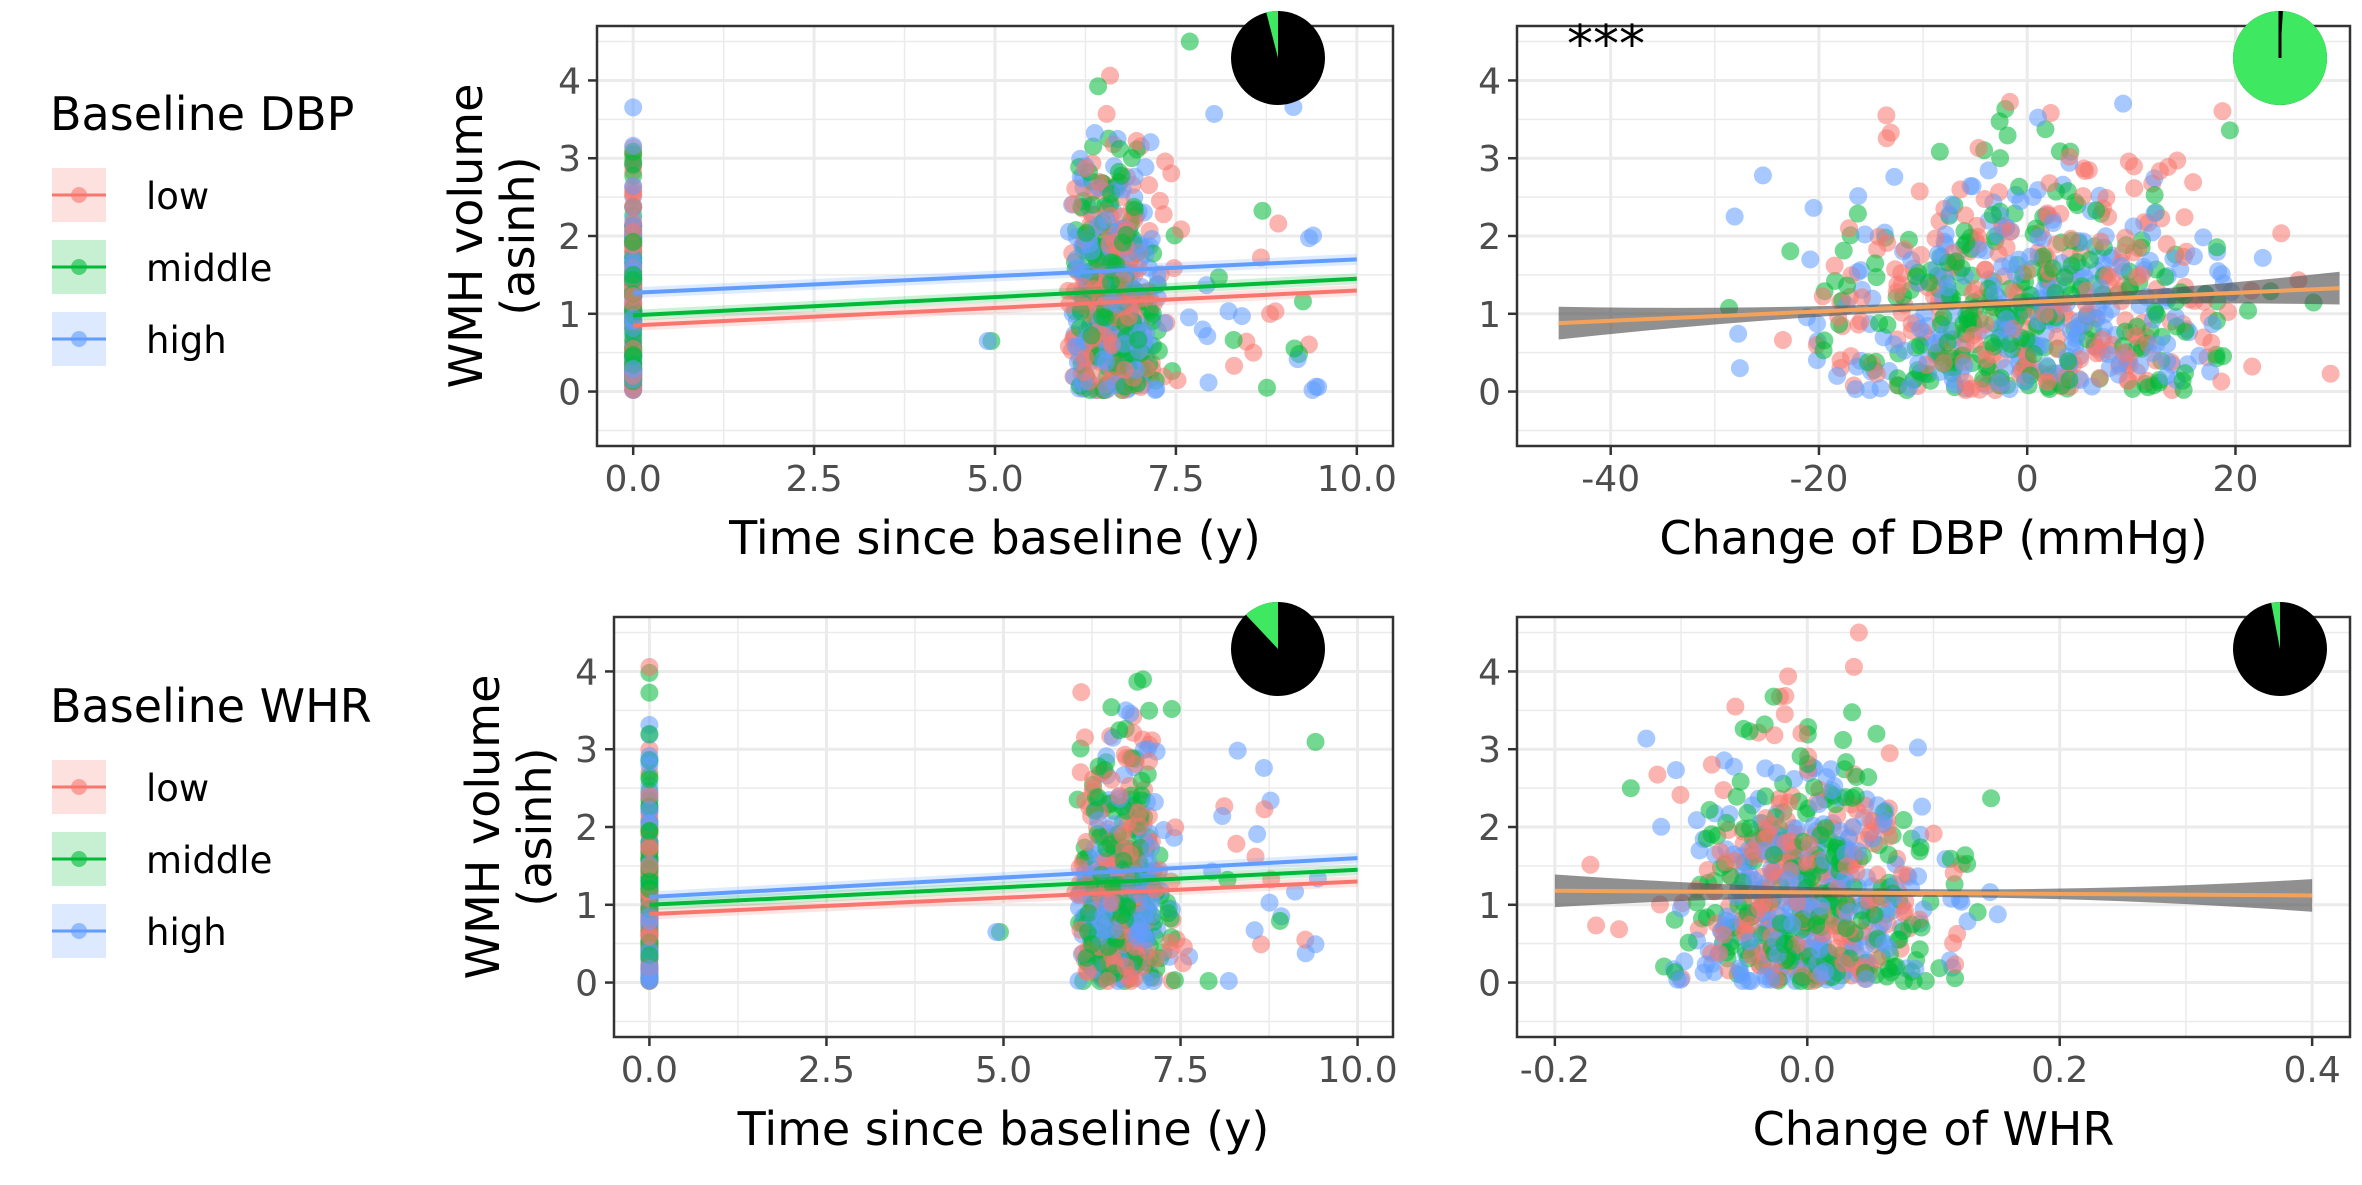  I want to click on x-tick-label: -40, so click(1610, 479).